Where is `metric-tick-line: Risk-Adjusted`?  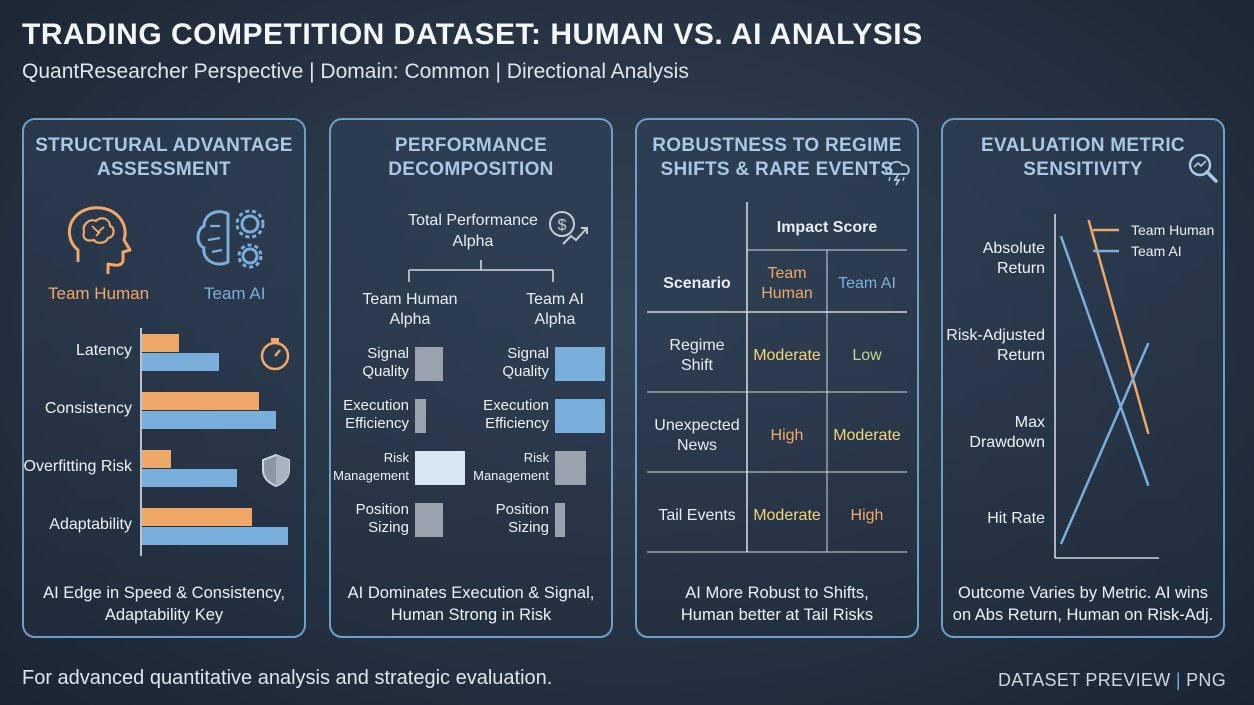 metric-tick-line: Risk-Adjusted is located at coordinates (995, 335).